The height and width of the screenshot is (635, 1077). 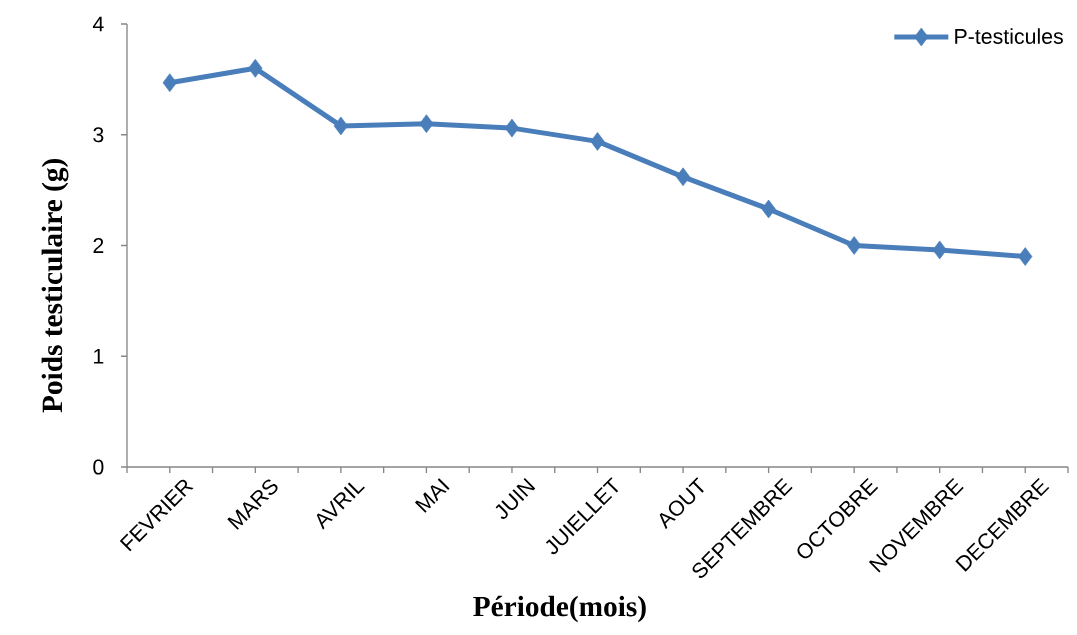 What do you see at coordinates (432, 495) in the screenshot?
I see `x-tick-label: MAI` at bounding box center [432, 495].